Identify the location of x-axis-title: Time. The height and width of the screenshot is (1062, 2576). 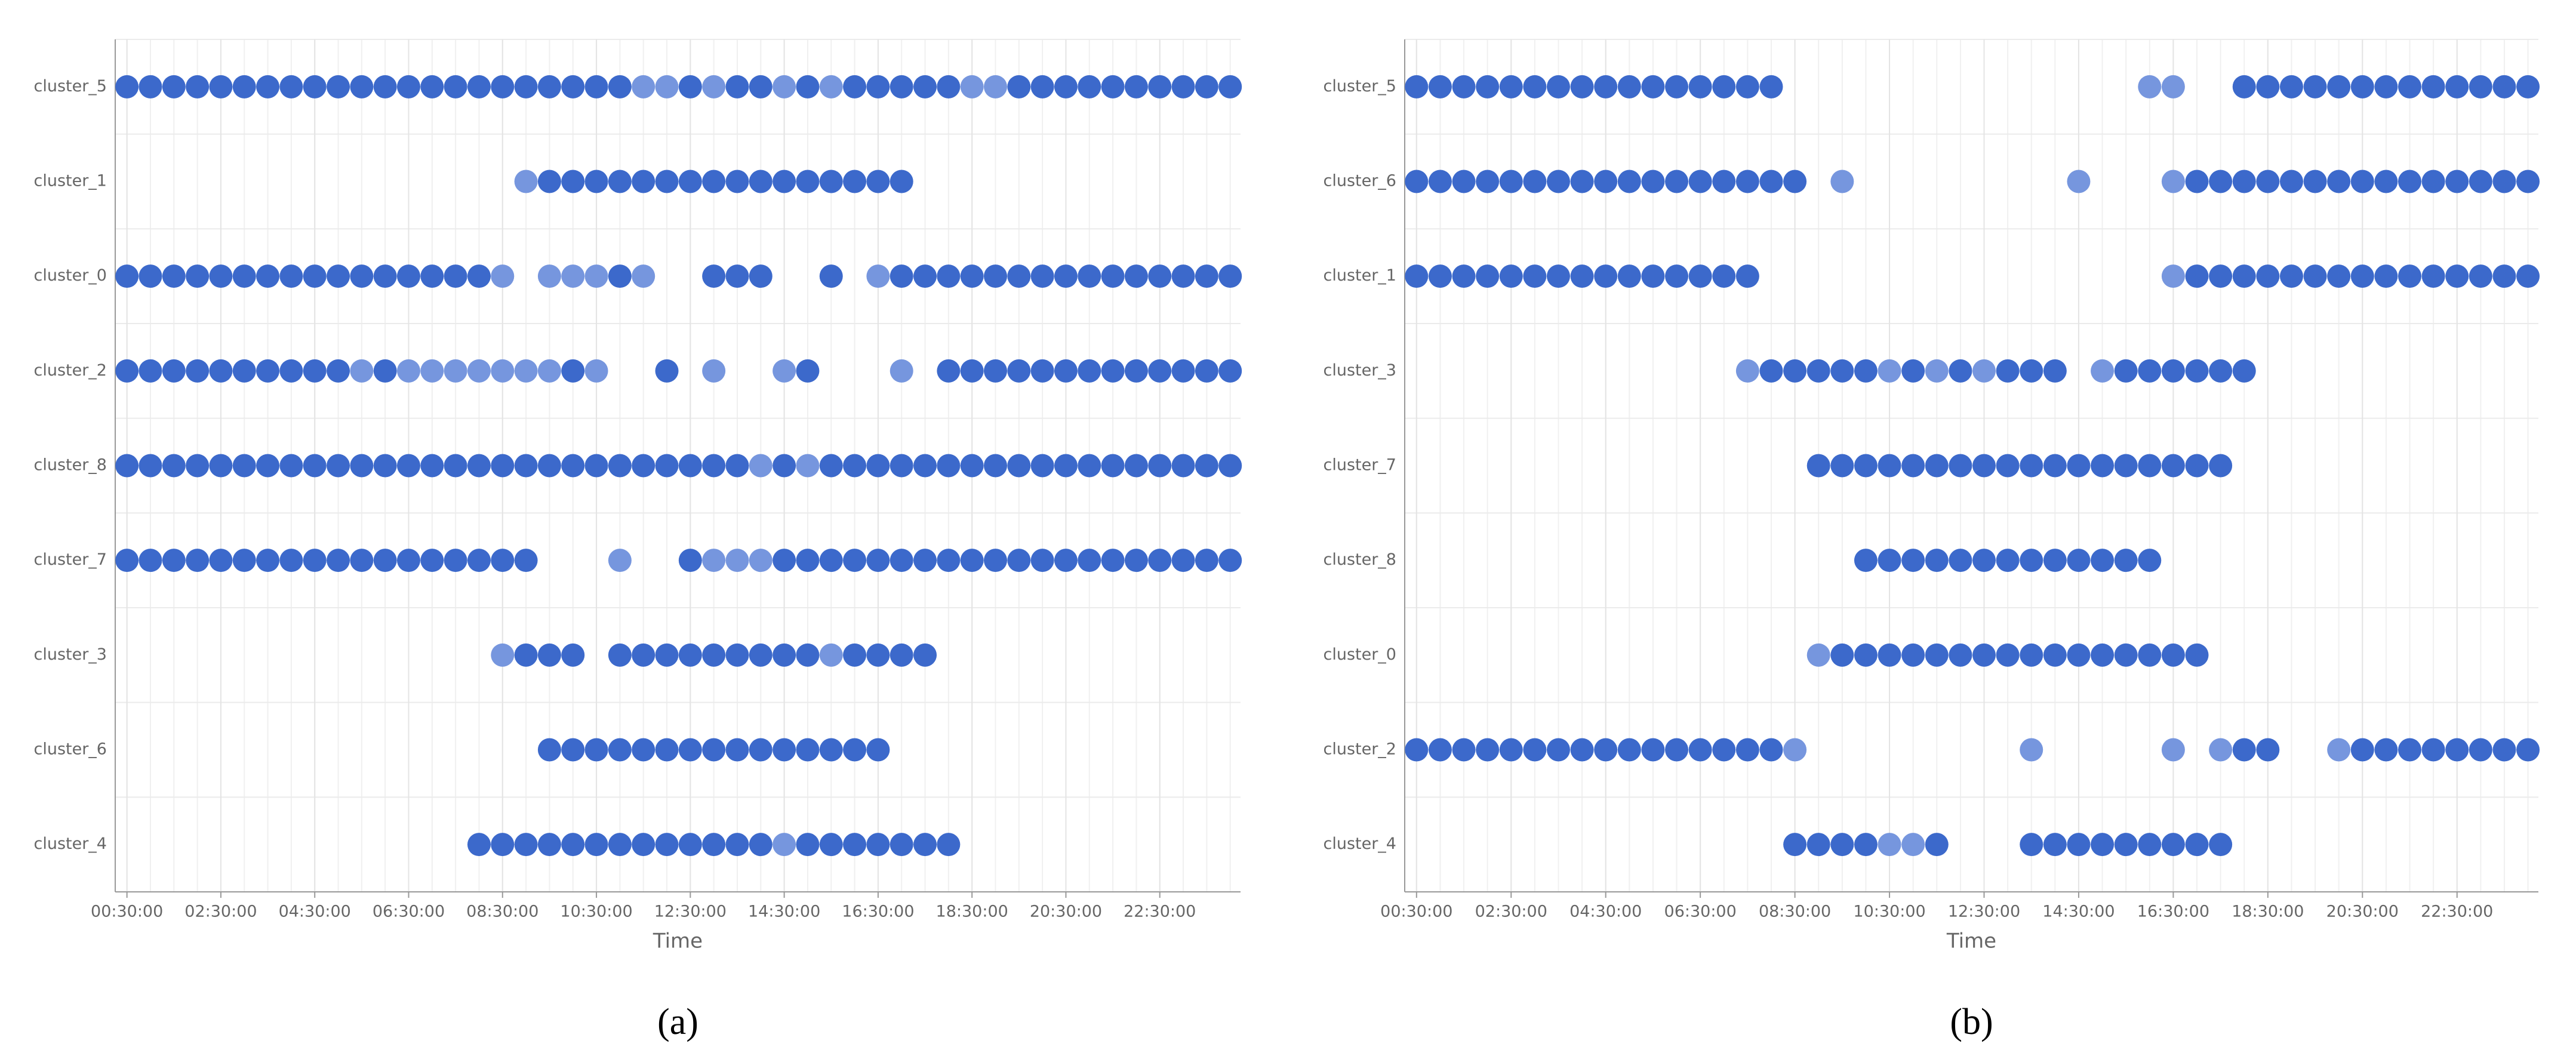
(1971, 941).